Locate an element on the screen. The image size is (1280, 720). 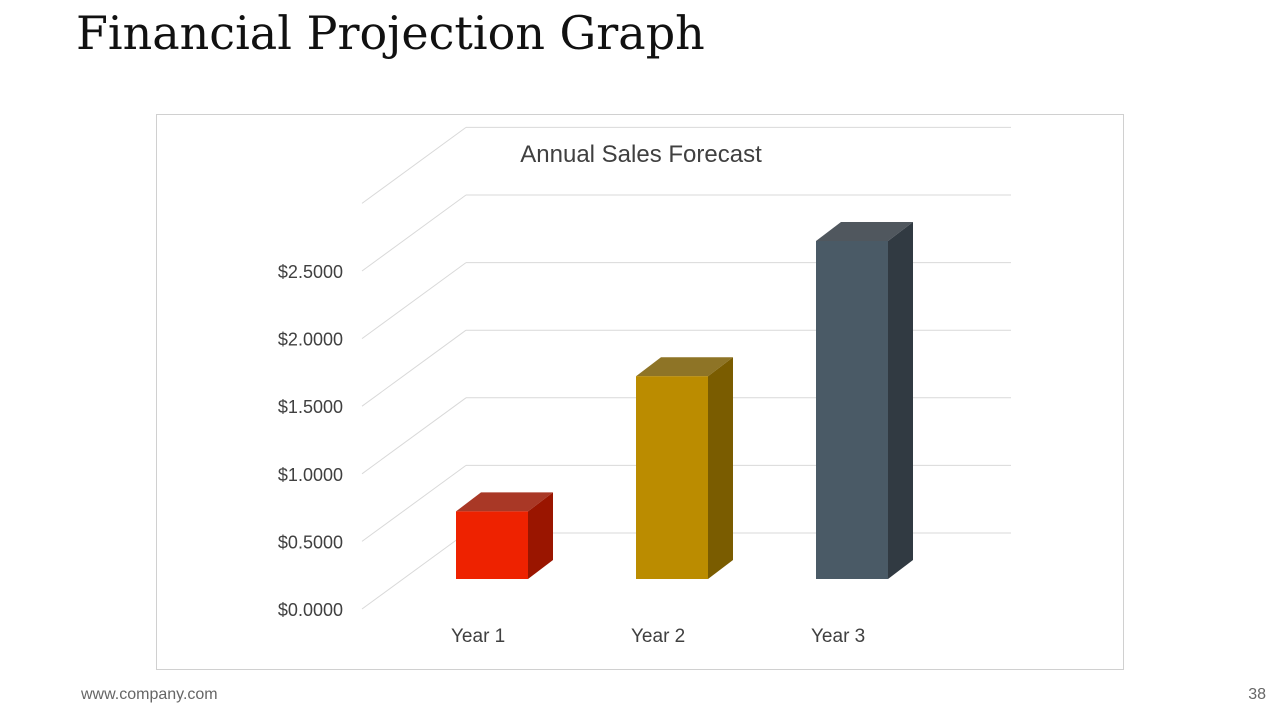
y-tick-label: $2.5000 is located at coordinates (310, 272).